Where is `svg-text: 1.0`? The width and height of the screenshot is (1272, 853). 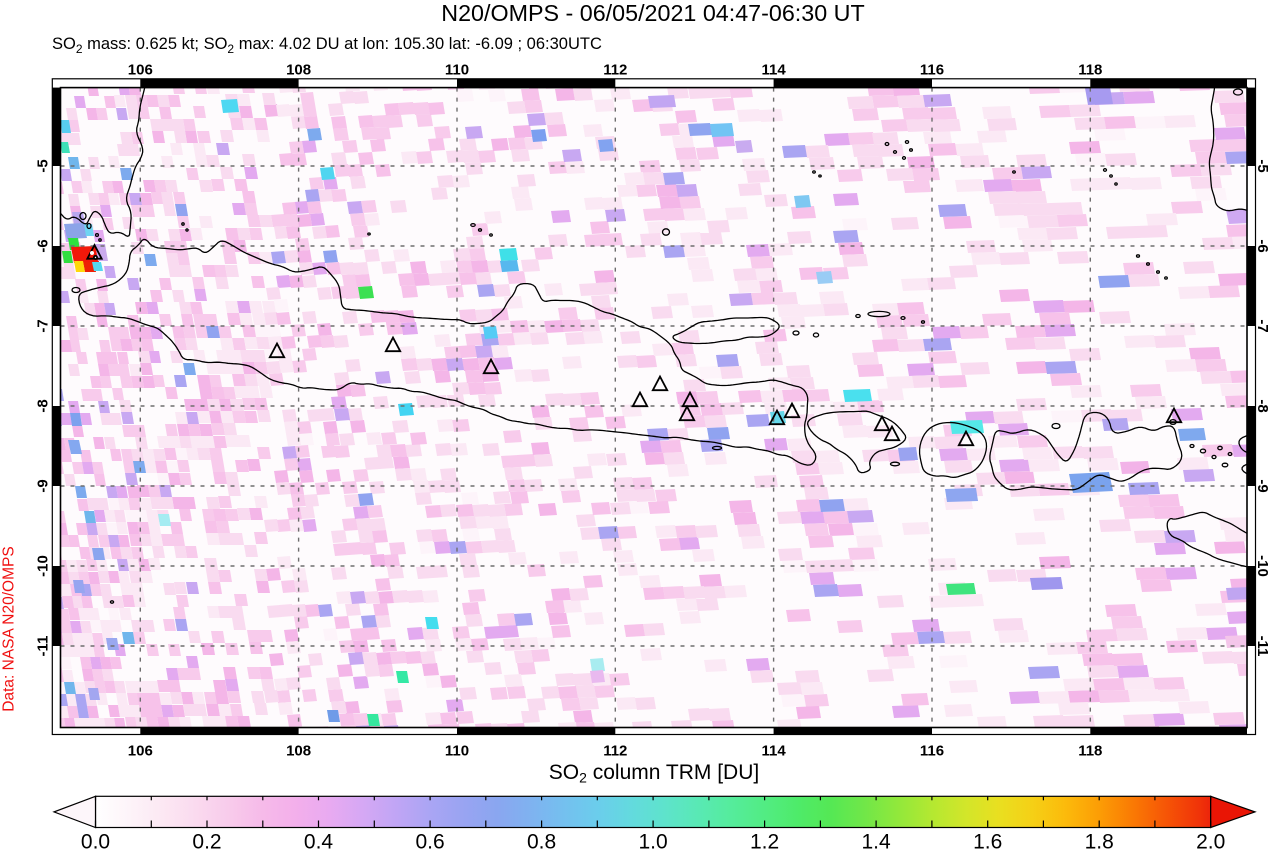
svg-text: 1.0 is located at coordinates (652, 842).